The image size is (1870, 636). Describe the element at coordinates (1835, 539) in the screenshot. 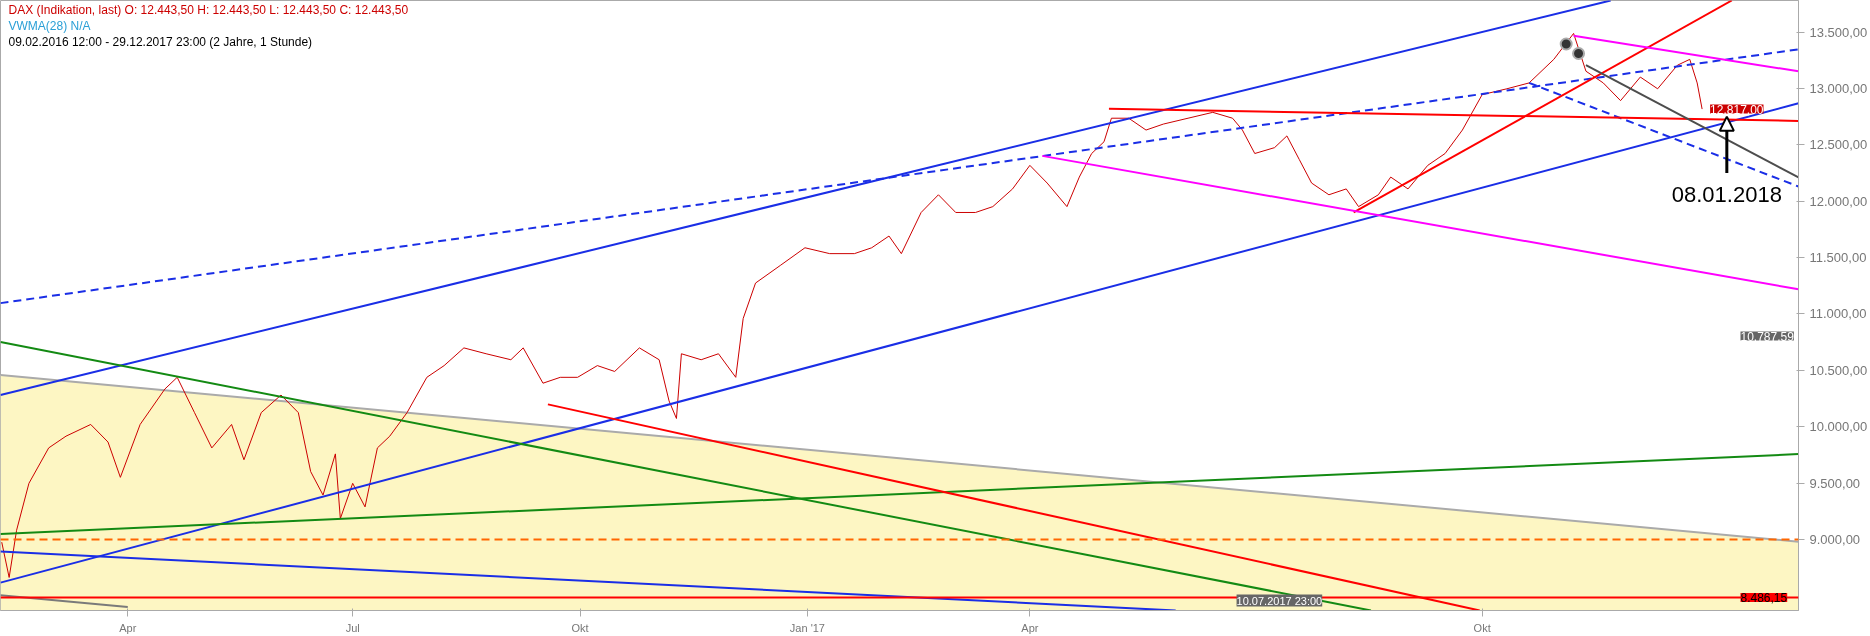

I see `y-tick-label: 9.000,00` at that location.